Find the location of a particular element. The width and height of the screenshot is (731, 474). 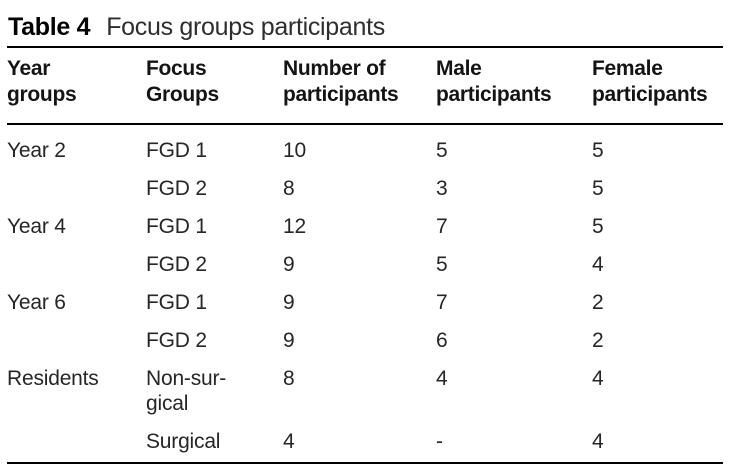

table-row: Residents Non-sur- gical 8 4 4 is located at coordinates (365, 384).